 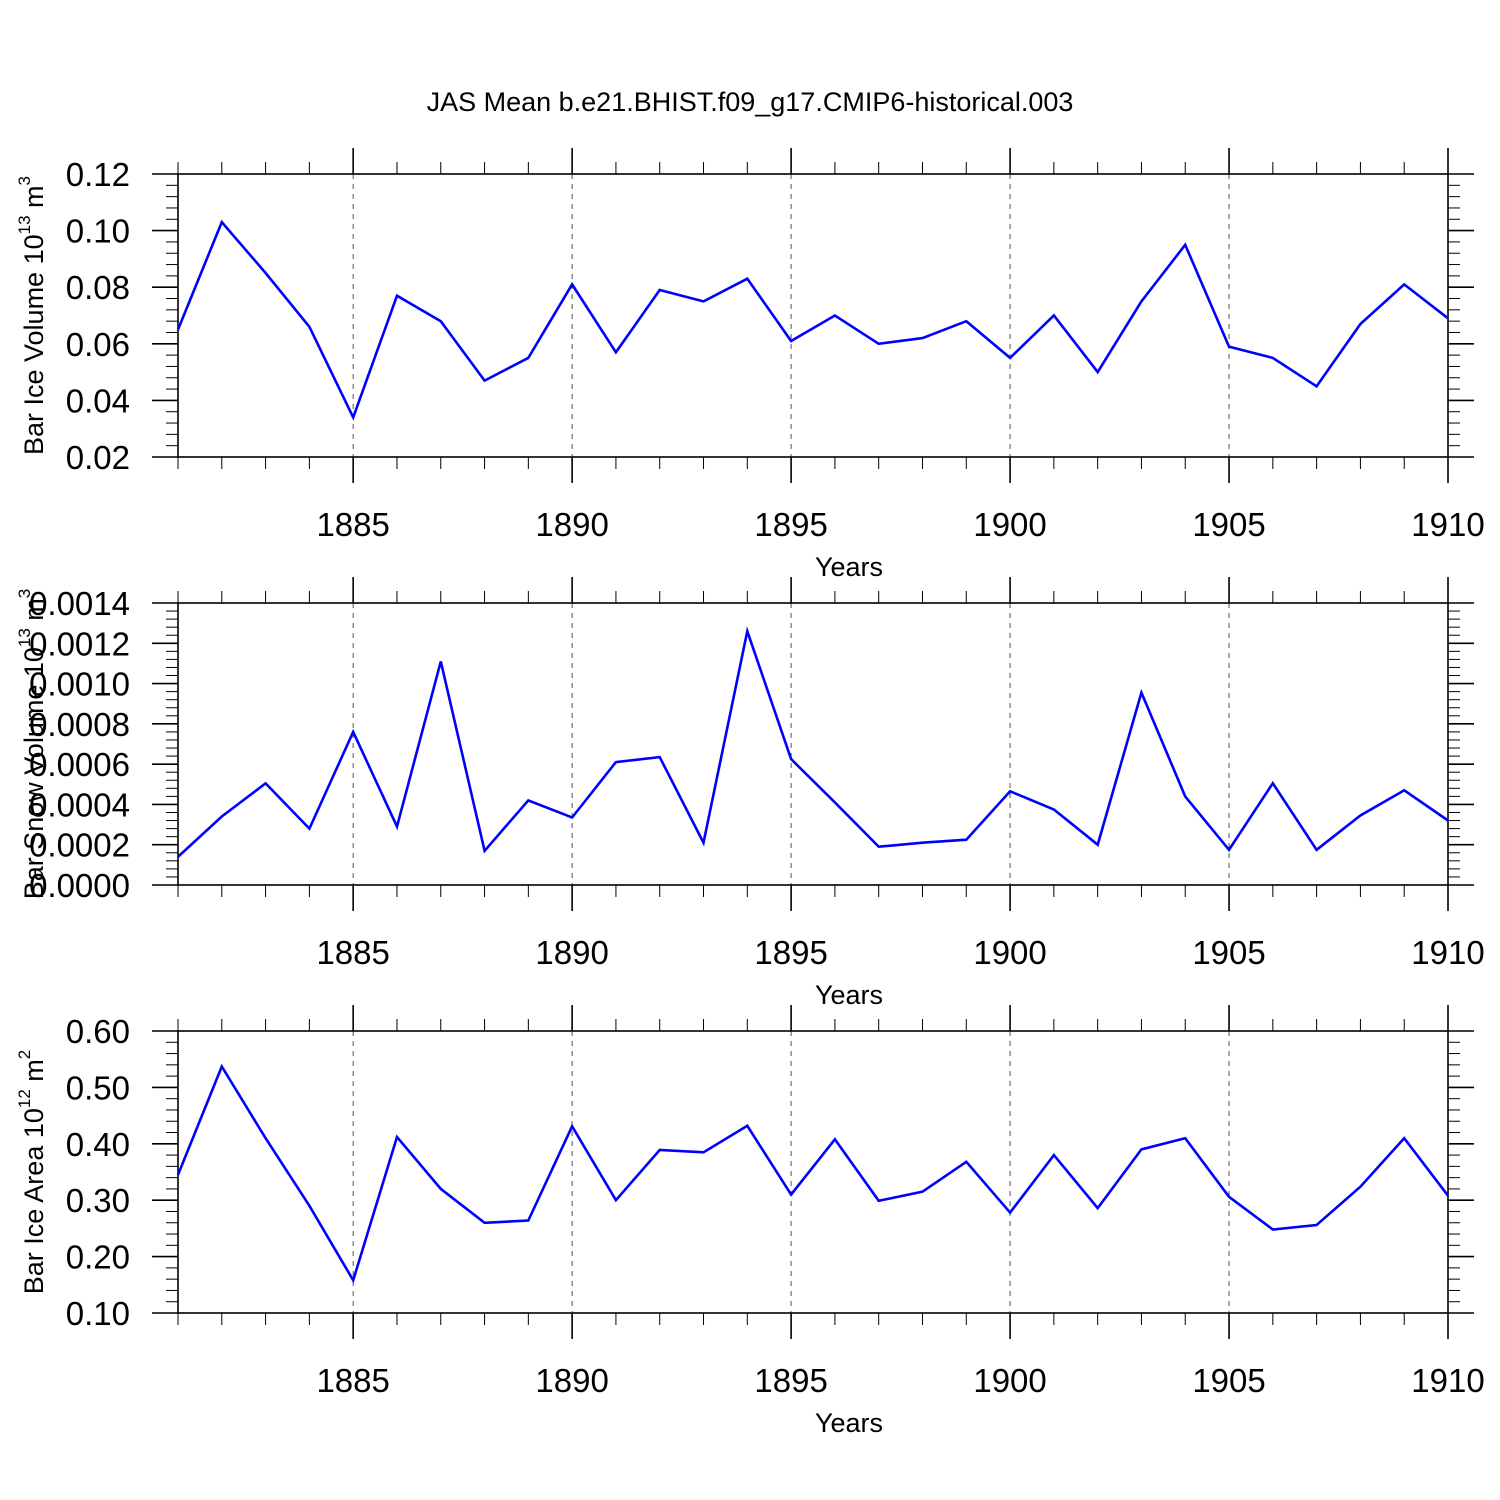 I want to click on y-tick-label: 0.0002, so click(x=79, y=845).